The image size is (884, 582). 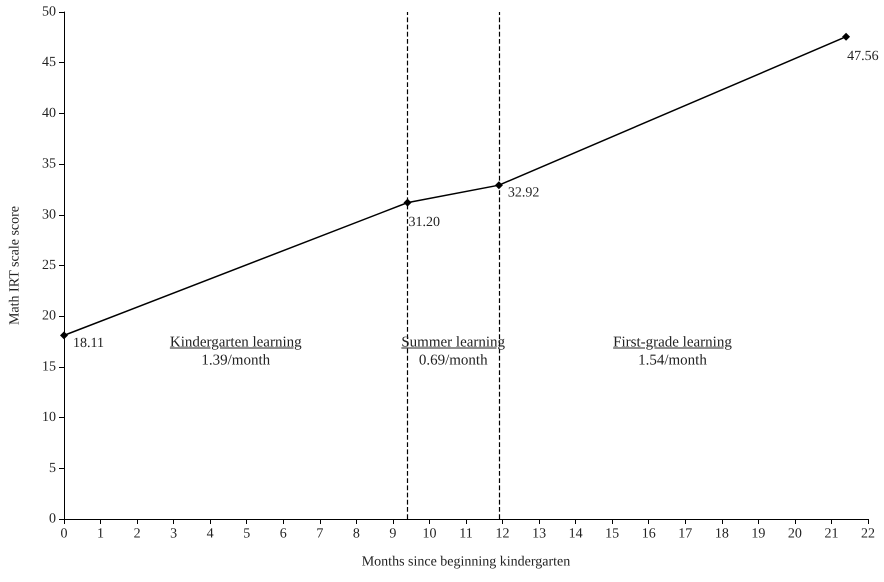 I want to click on x-axis-title: Months since beginning kindergarten, so click(x=466, y=562).